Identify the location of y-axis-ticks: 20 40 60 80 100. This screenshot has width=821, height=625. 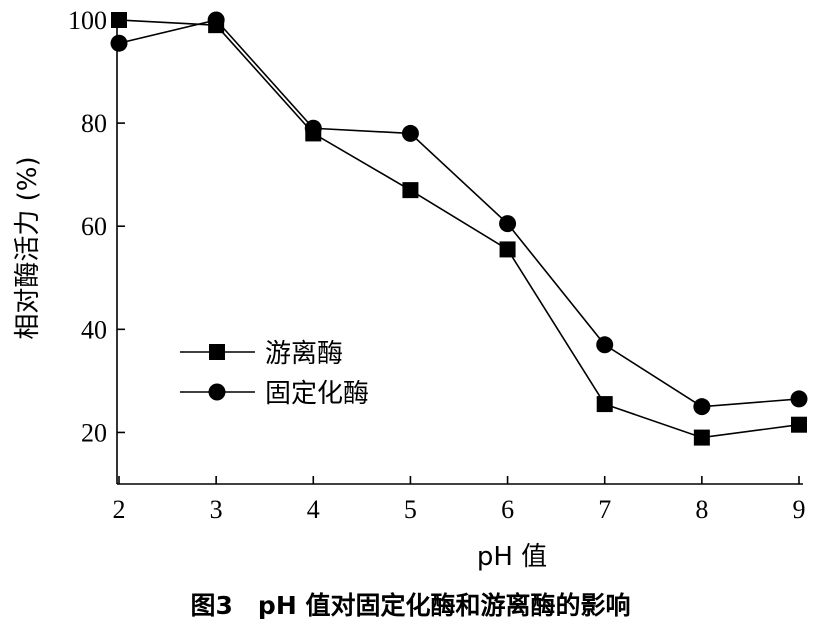
(96, 226).